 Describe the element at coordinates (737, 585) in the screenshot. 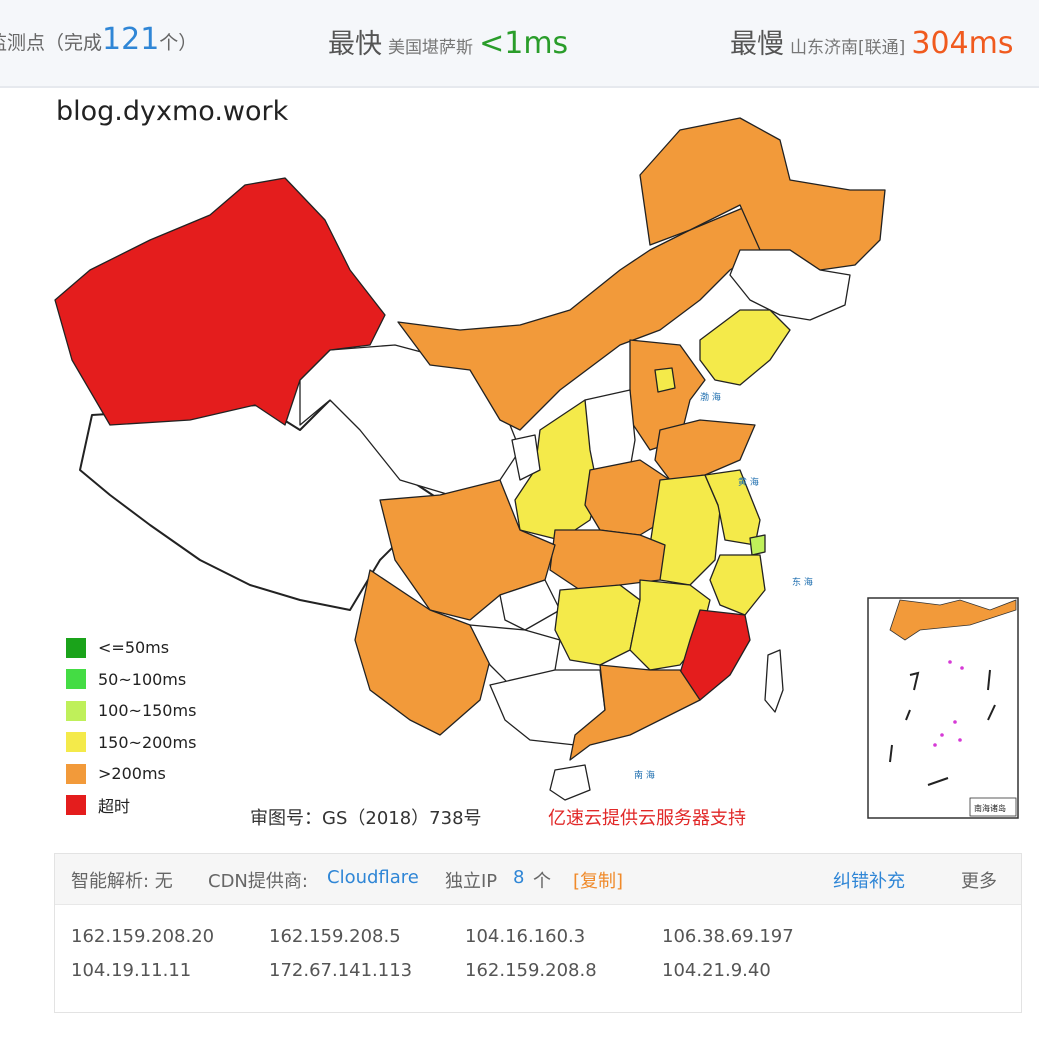

I see `region-zhejiang` at that location.